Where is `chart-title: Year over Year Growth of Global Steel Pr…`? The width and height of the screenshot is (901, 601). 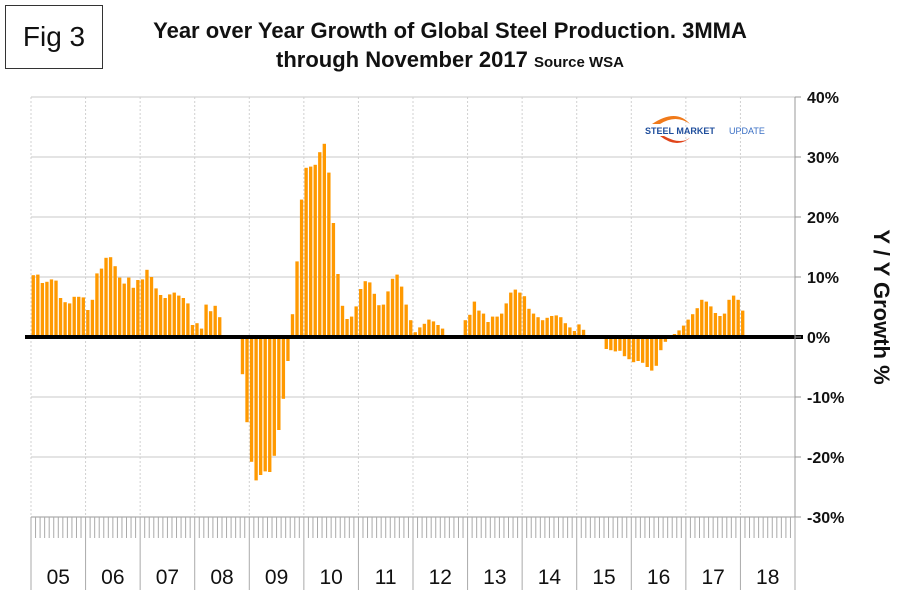
chart-title: Year over Year Growth of Global Steel Pr… is located at coordinates (450, 30).